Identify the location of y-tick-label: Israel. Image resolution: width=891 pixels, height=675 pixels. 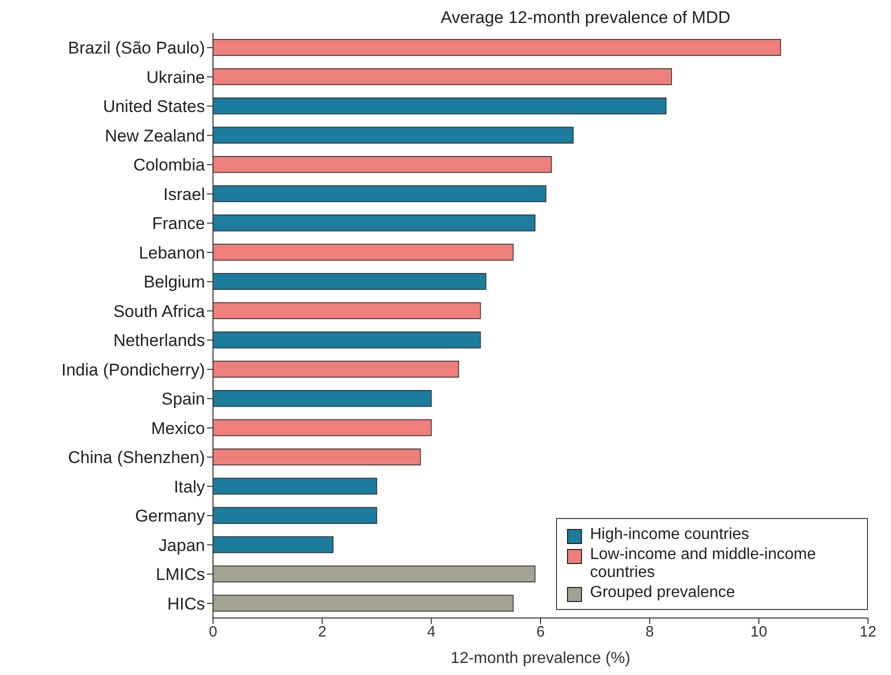
(184, 194).